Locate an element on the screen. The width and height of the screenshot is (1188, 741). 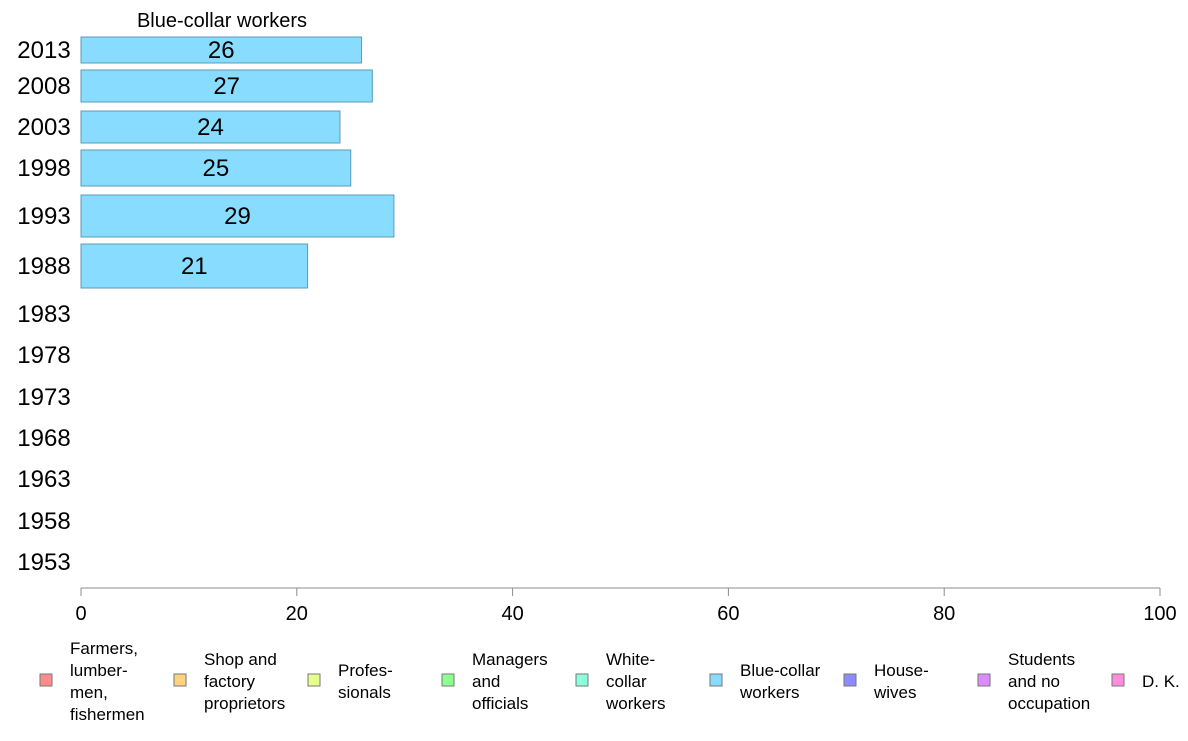
y-tick-label: 1958 is located at coordinates (43, 521).